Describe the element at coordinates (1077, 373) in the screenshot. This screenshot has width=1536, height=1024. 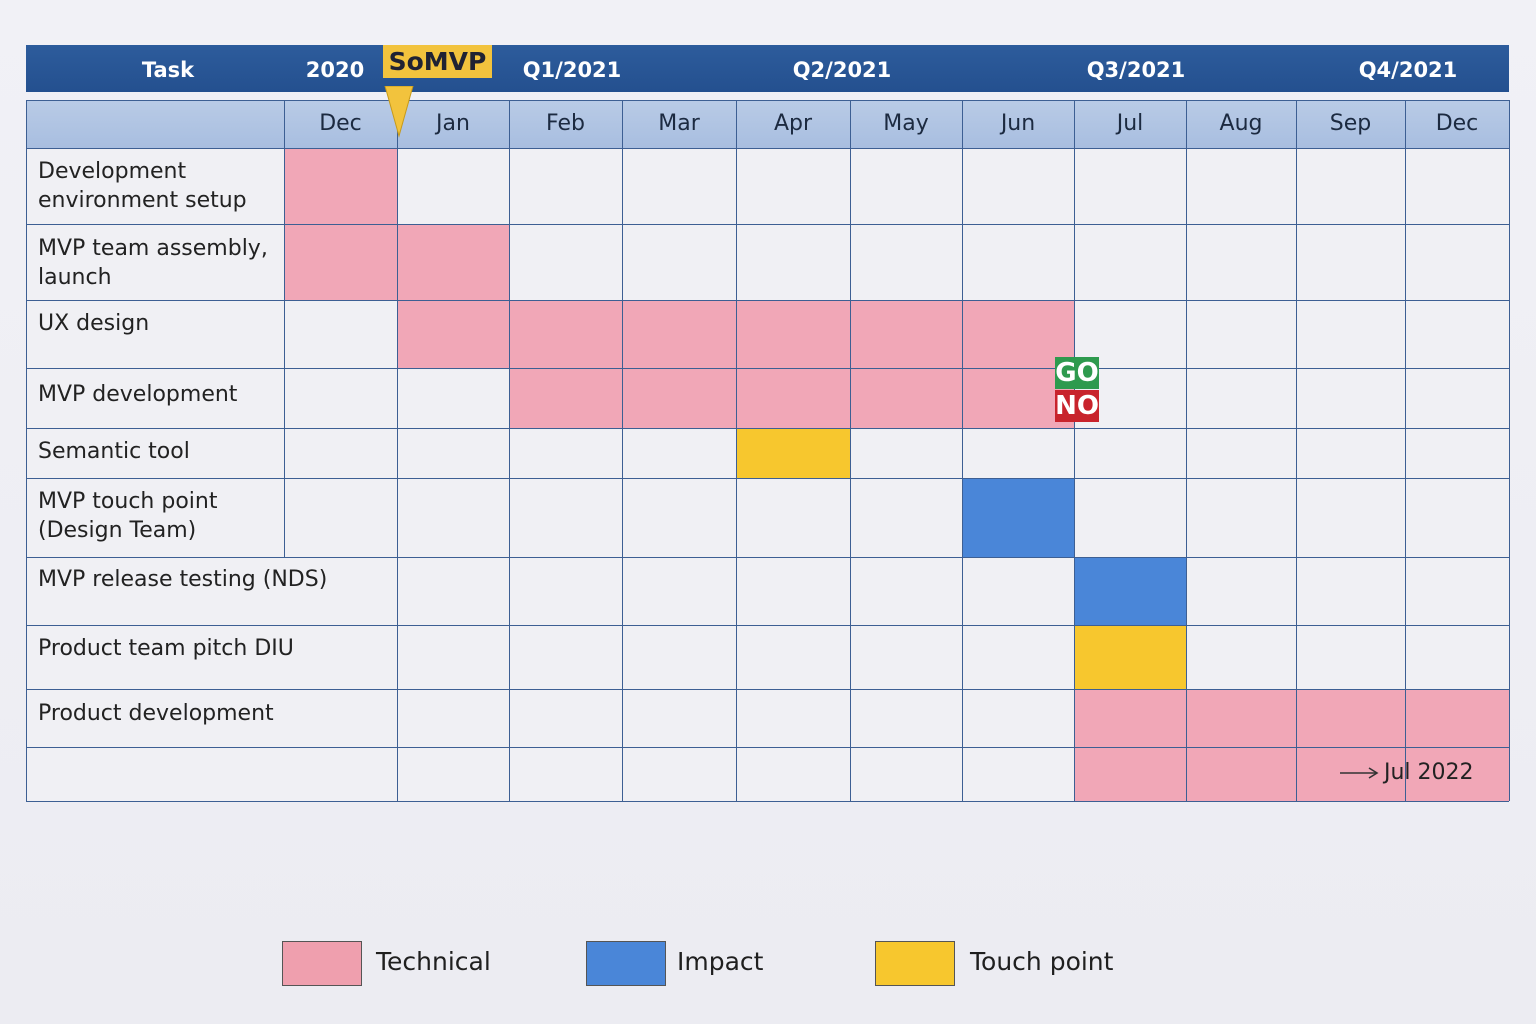
I see `go-badge: GO` at that location.